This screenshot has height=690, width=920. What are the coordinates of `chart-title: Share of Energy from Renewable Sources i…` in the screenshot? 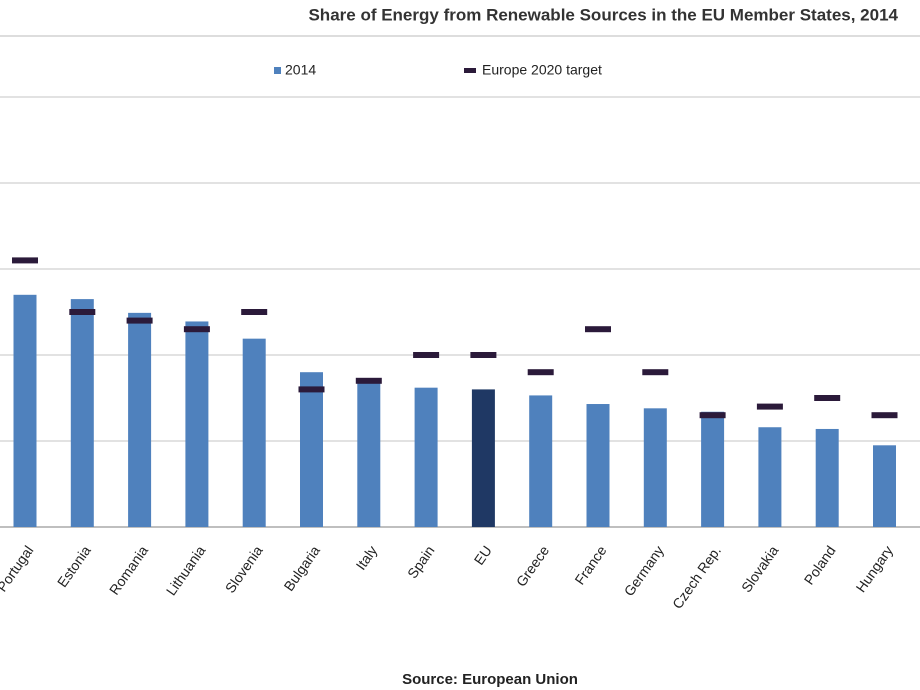 It's located at (603, 14).